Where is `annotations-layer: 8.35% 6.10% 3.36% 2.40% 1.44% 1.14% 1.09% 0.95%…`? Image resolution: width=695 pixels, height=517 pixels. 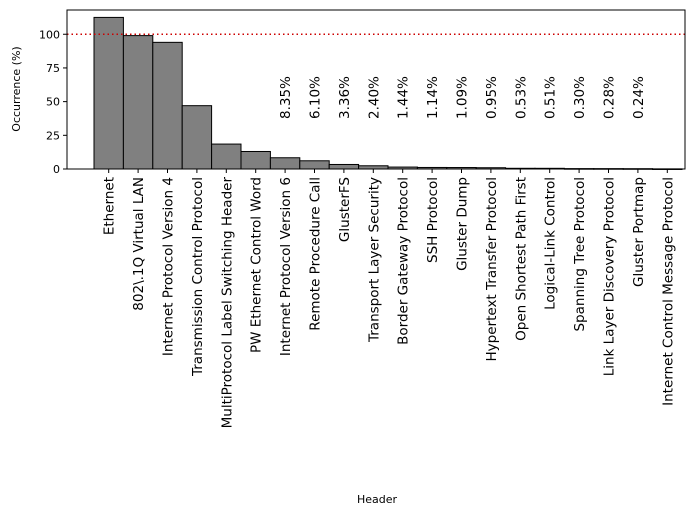
annotations-layer: 8.35% 6.10% 3.36% 2.40% 1.44% 1.14% 1.09% 0.95%… is located at coordinates (462, 97).